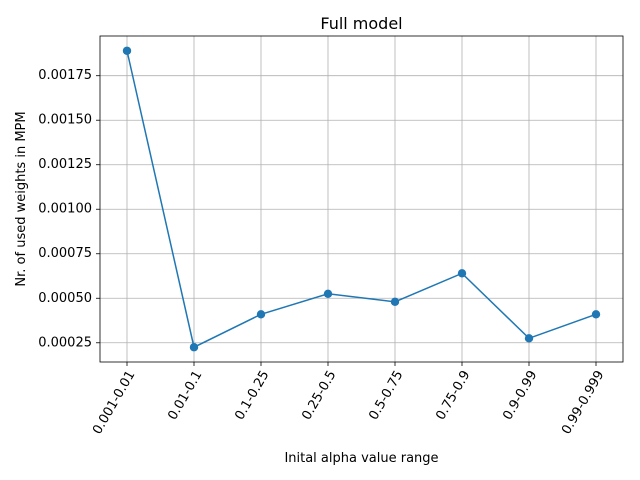  Describe the element at coordinates (65, 164) in the screenshot. I see `y-tick-label: 0.00125` at that location.